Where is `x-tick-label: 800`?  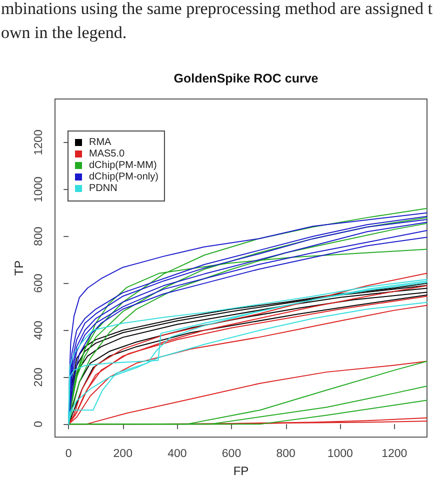
x-tick-label: 800 is located at coordinates (286, 454).